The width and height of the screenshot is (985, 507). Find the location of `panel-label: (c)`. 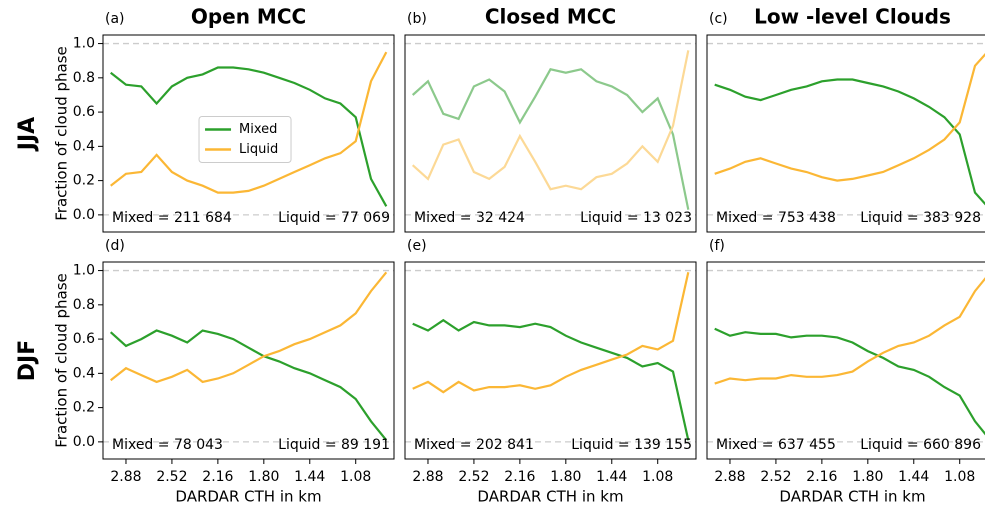

panel-label: (c) is located at coordinates (718, 19).